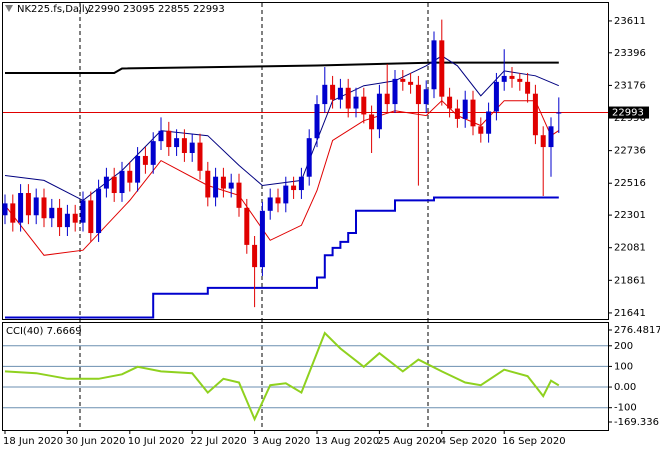 The width and height of the screenshot is (660, 450). I want to click on chart-title: NK225.fs,Daily, so click(54, 9).